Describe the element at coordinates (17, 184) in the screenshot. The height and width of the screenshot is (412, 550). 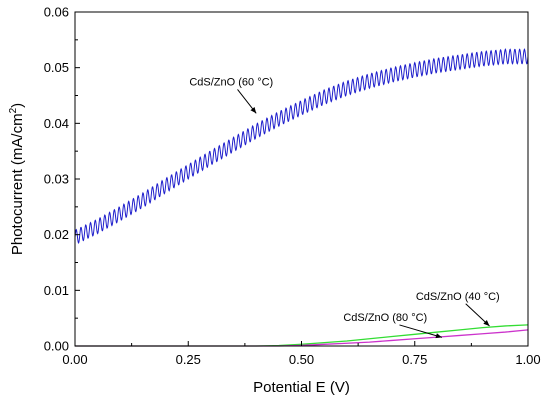
I see `y-axis-title-main: Photocurrent (mA/cm` at that location.